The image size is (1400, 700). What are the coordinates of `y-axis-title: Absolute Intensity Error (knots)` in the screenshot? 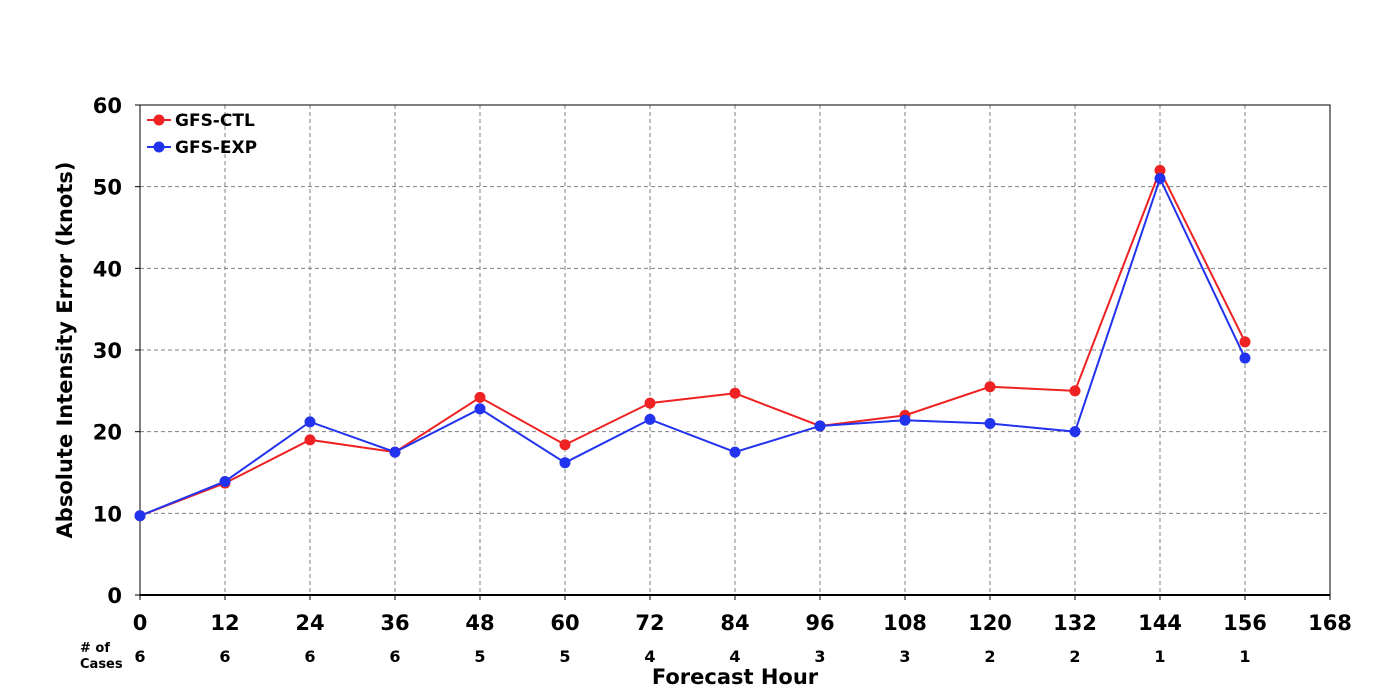 It's located at (65, 350).